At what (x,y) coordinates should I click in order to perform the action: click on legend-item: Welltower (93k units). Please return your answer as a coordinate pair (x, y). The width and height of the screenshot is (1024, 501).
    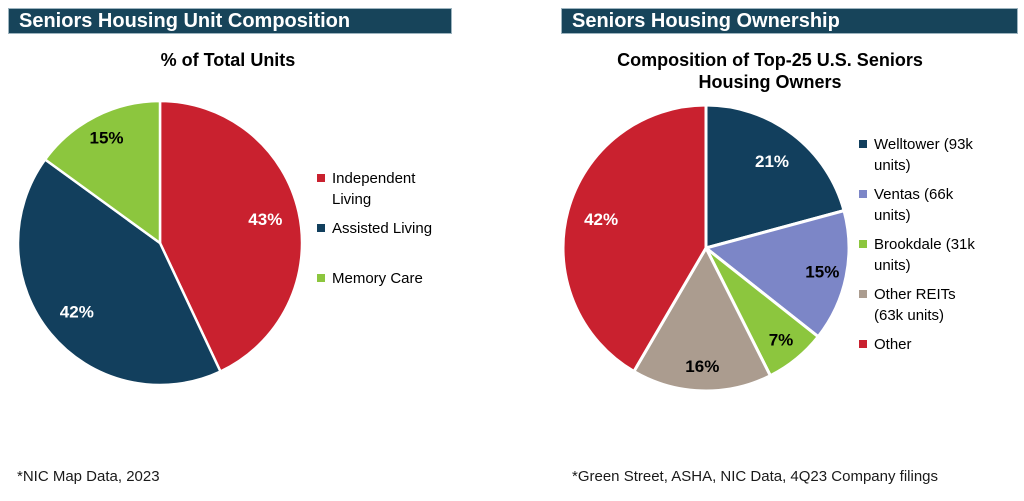
    Looking at the image, I should click on (919, 159).